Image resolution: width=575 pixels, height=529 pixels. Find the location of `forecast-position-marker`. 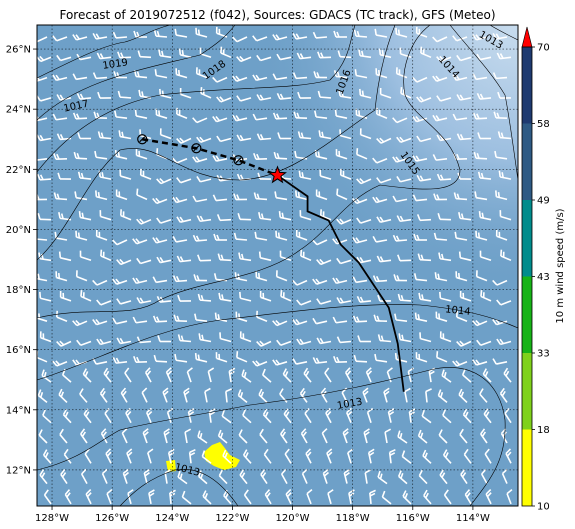

forecast-position-marker is located at coordinates (196, 148).